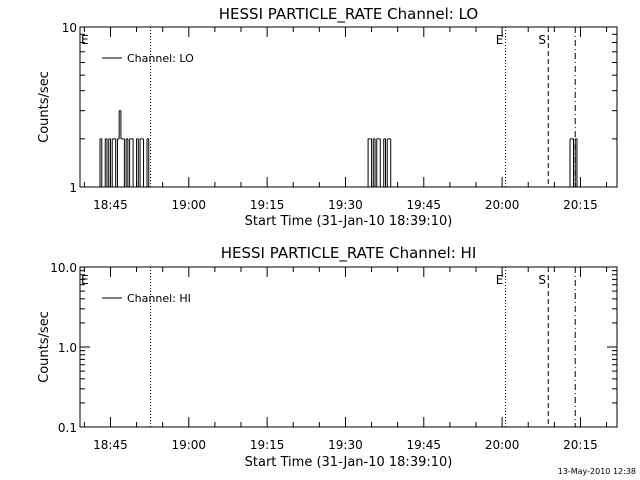 This screenshot has width=640, height=480. I want to click on y-tick-label: 1, so click(73, 188).